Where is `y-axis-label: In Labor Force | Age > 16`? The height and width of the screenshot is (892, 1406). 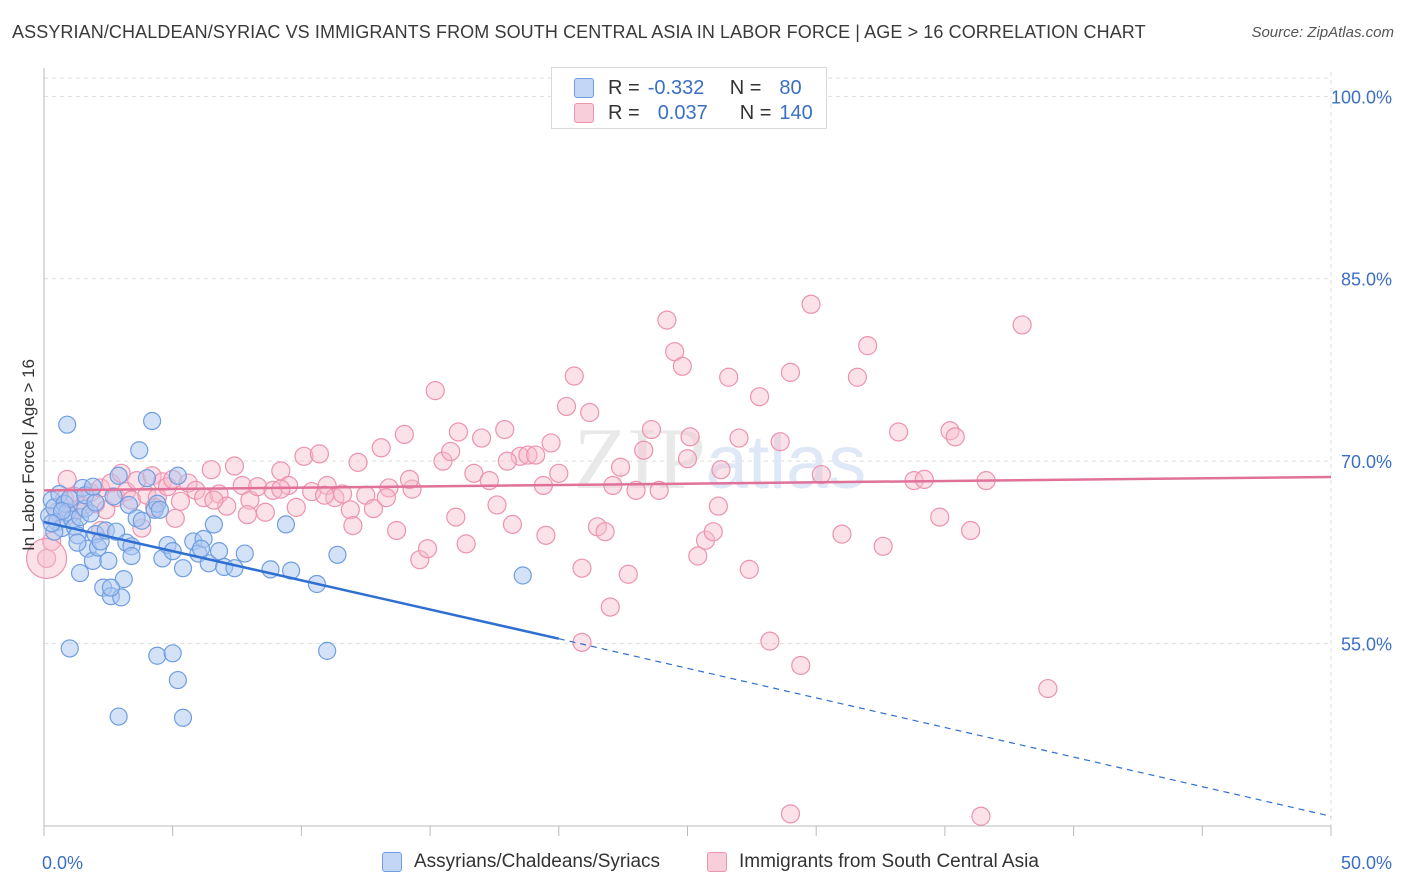 y-axis-label: In Labor Force | Age > 16 is located at coordinates (28, 455).